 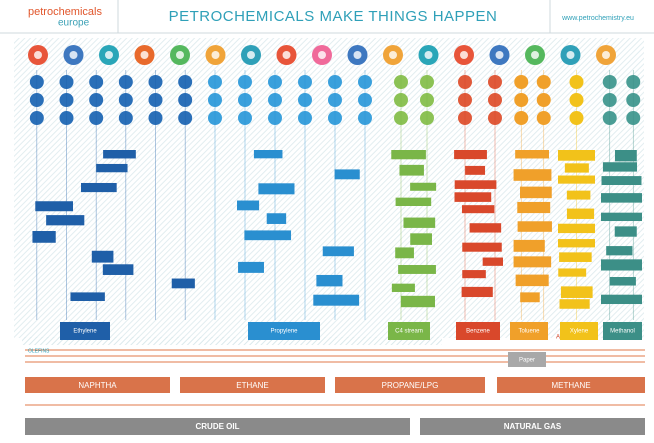 What do you see at coordinates (333, 16) in the screenshot?
I see `title: PETROCHEMICALS MAKE THINGS HAPPEN` at bounding box center [333, 16].